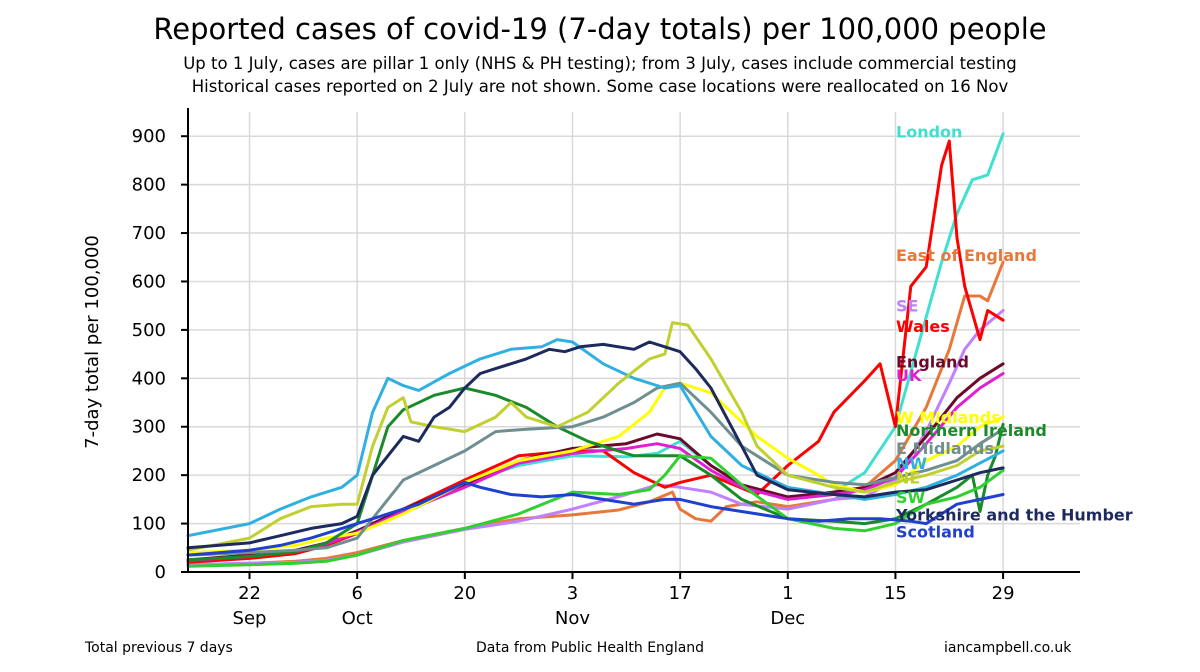 The width and height of the screenshot is (1200, 672). I want to click on x-tick-month-label: Oct, so click(357, 618).